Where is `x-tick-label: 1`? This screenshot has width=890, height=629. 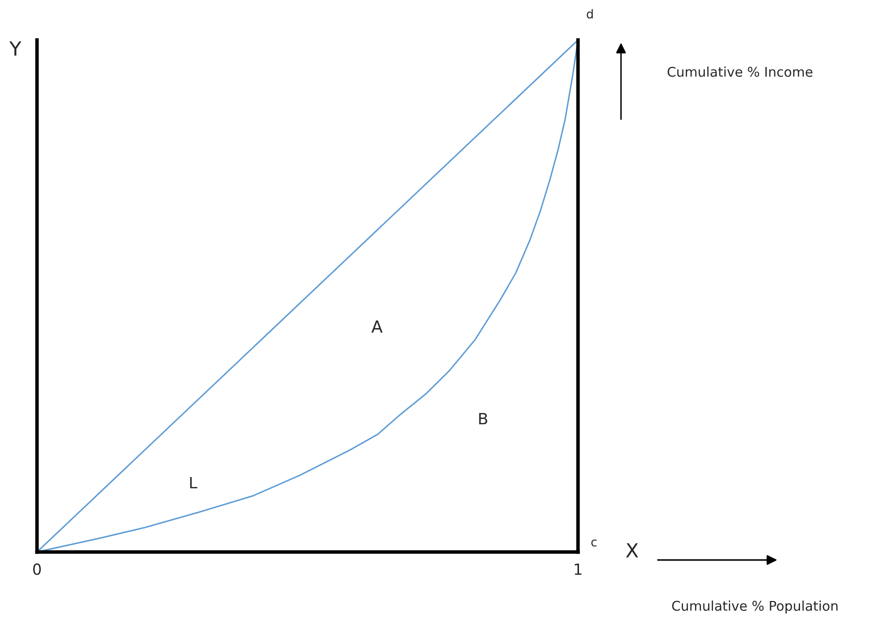
x-tick-label: 1 is located at coordinates (578, 569).